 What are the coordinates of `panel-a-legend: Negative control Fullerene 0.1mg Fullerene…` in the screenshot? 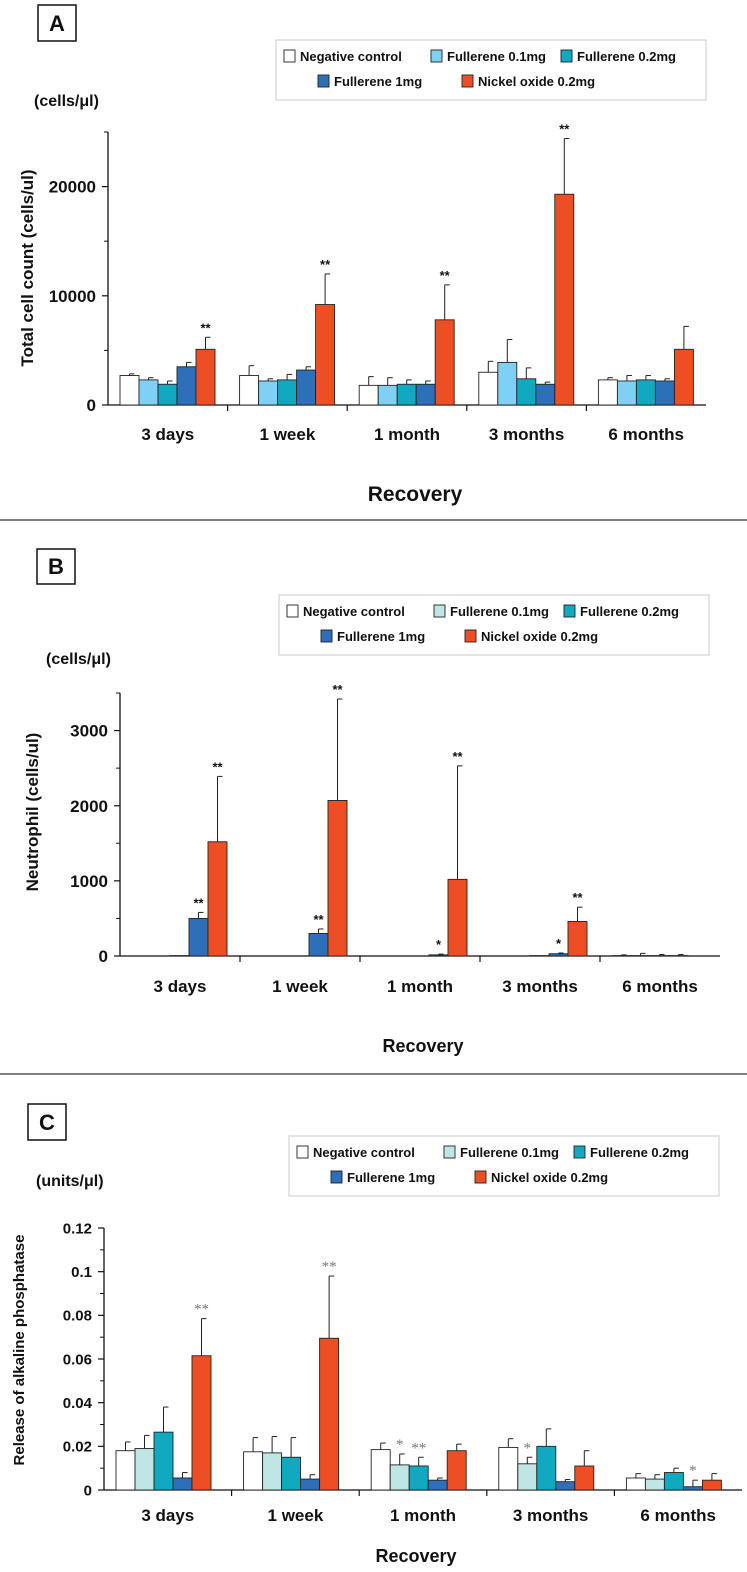 It's located at (491, 70).